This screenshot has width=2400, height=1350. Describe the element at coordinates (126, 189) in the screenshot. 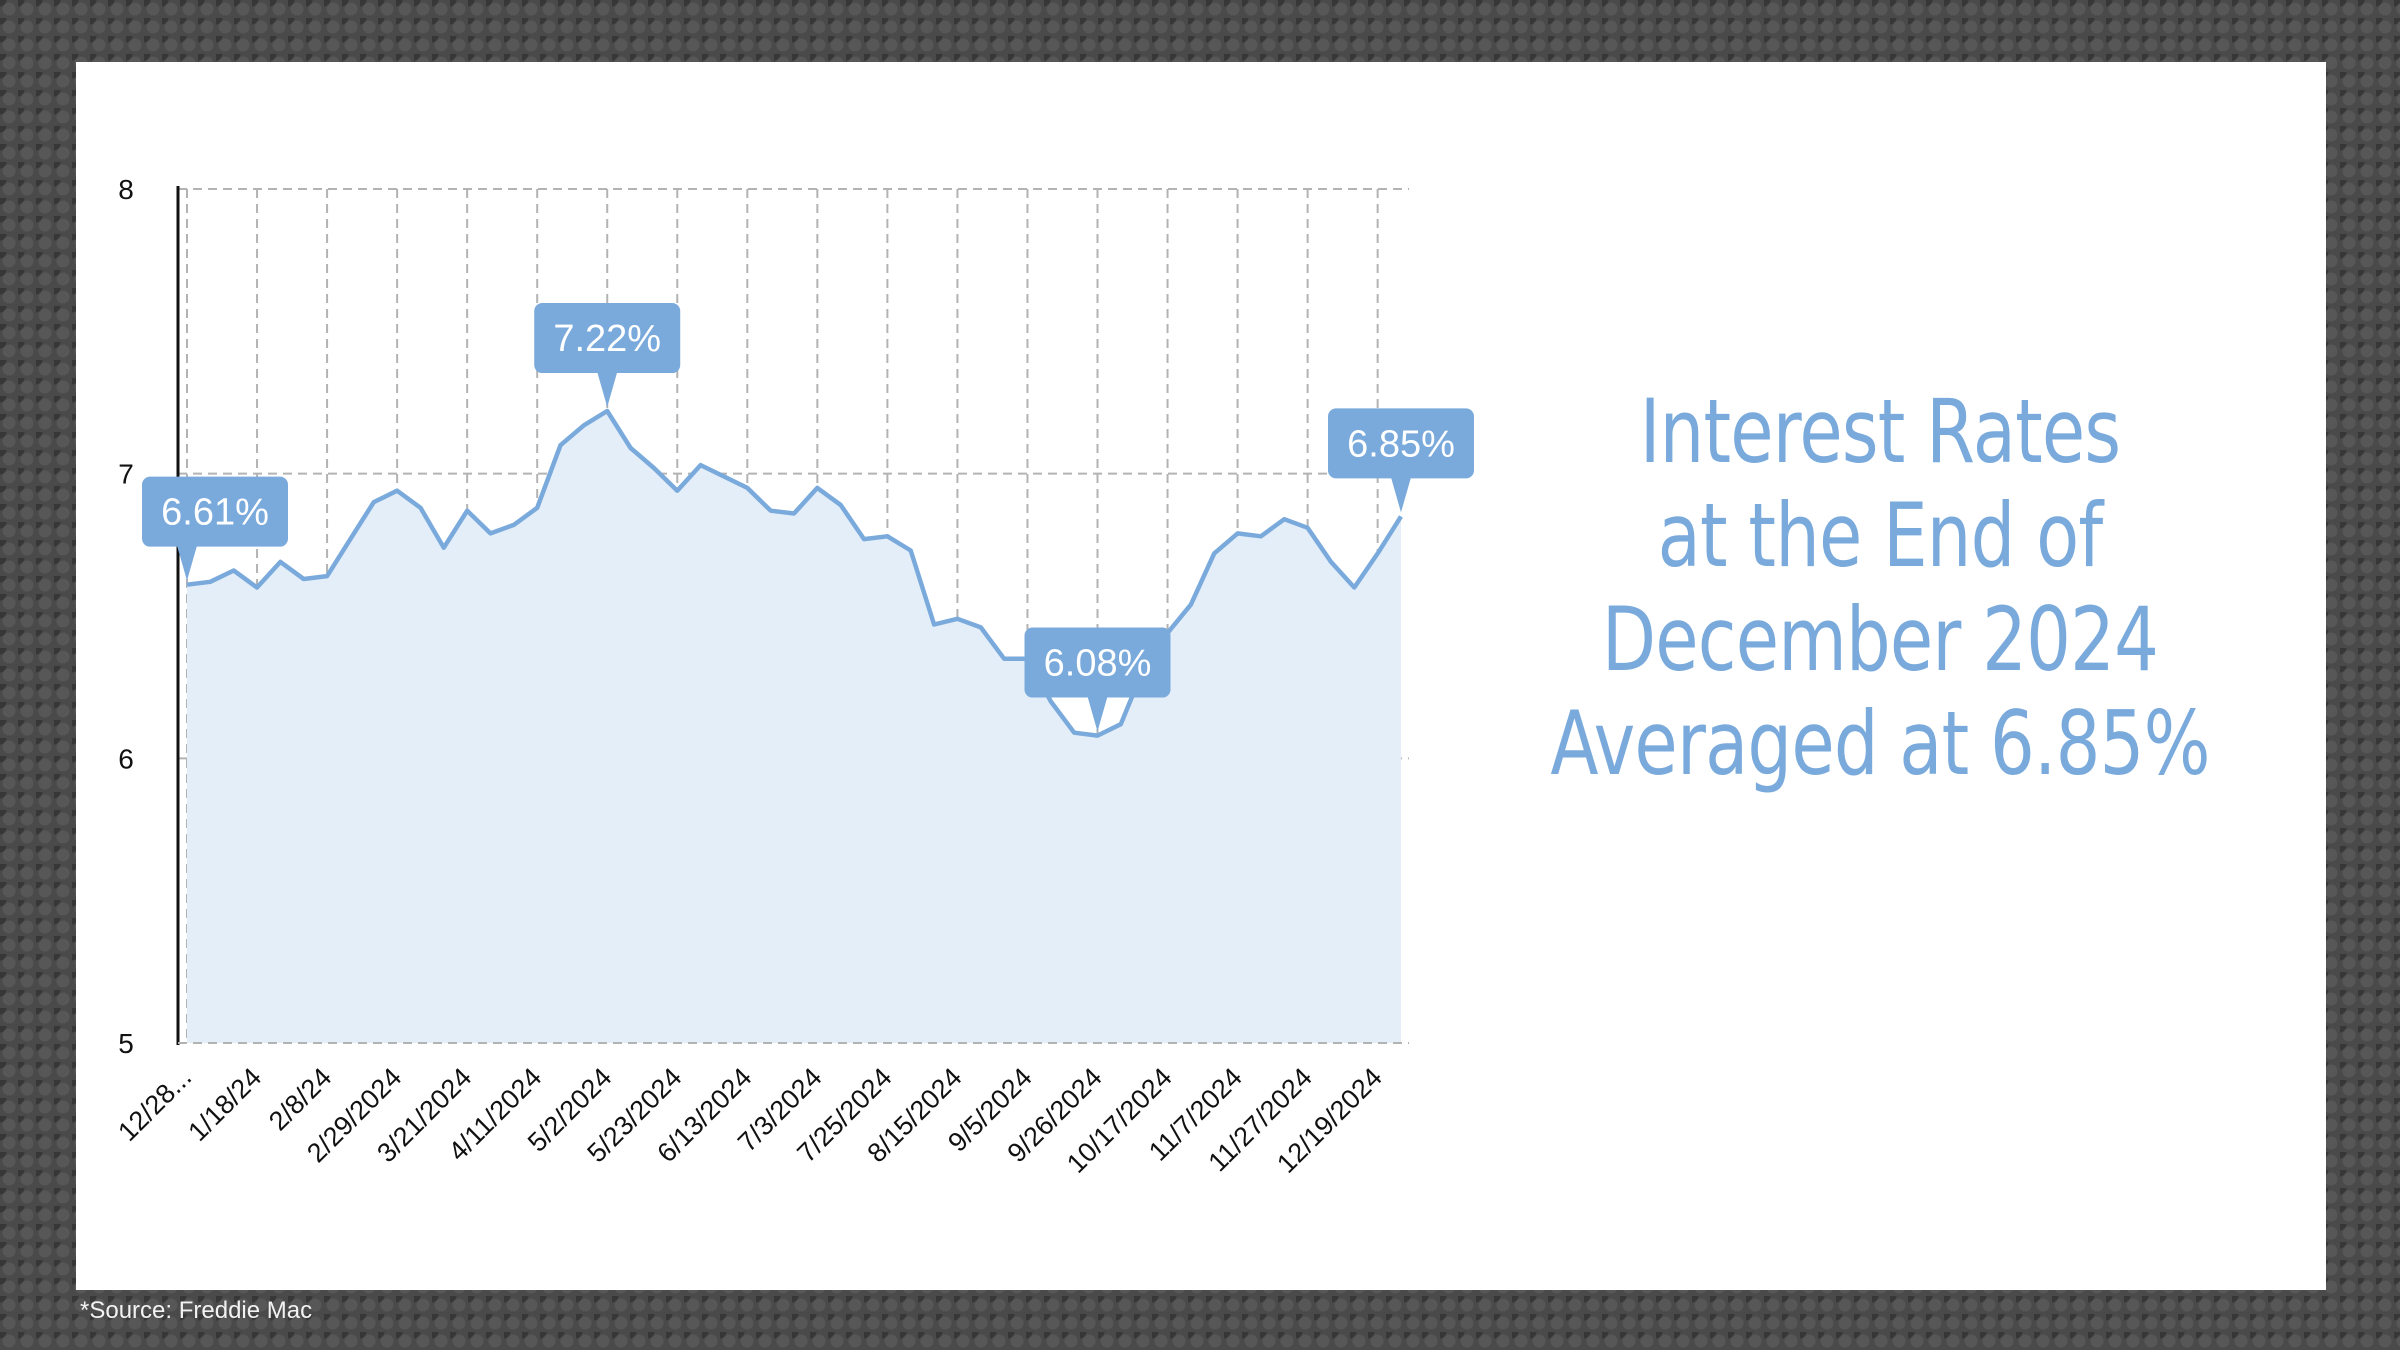

I see `y-tick-label: 8` at that location.